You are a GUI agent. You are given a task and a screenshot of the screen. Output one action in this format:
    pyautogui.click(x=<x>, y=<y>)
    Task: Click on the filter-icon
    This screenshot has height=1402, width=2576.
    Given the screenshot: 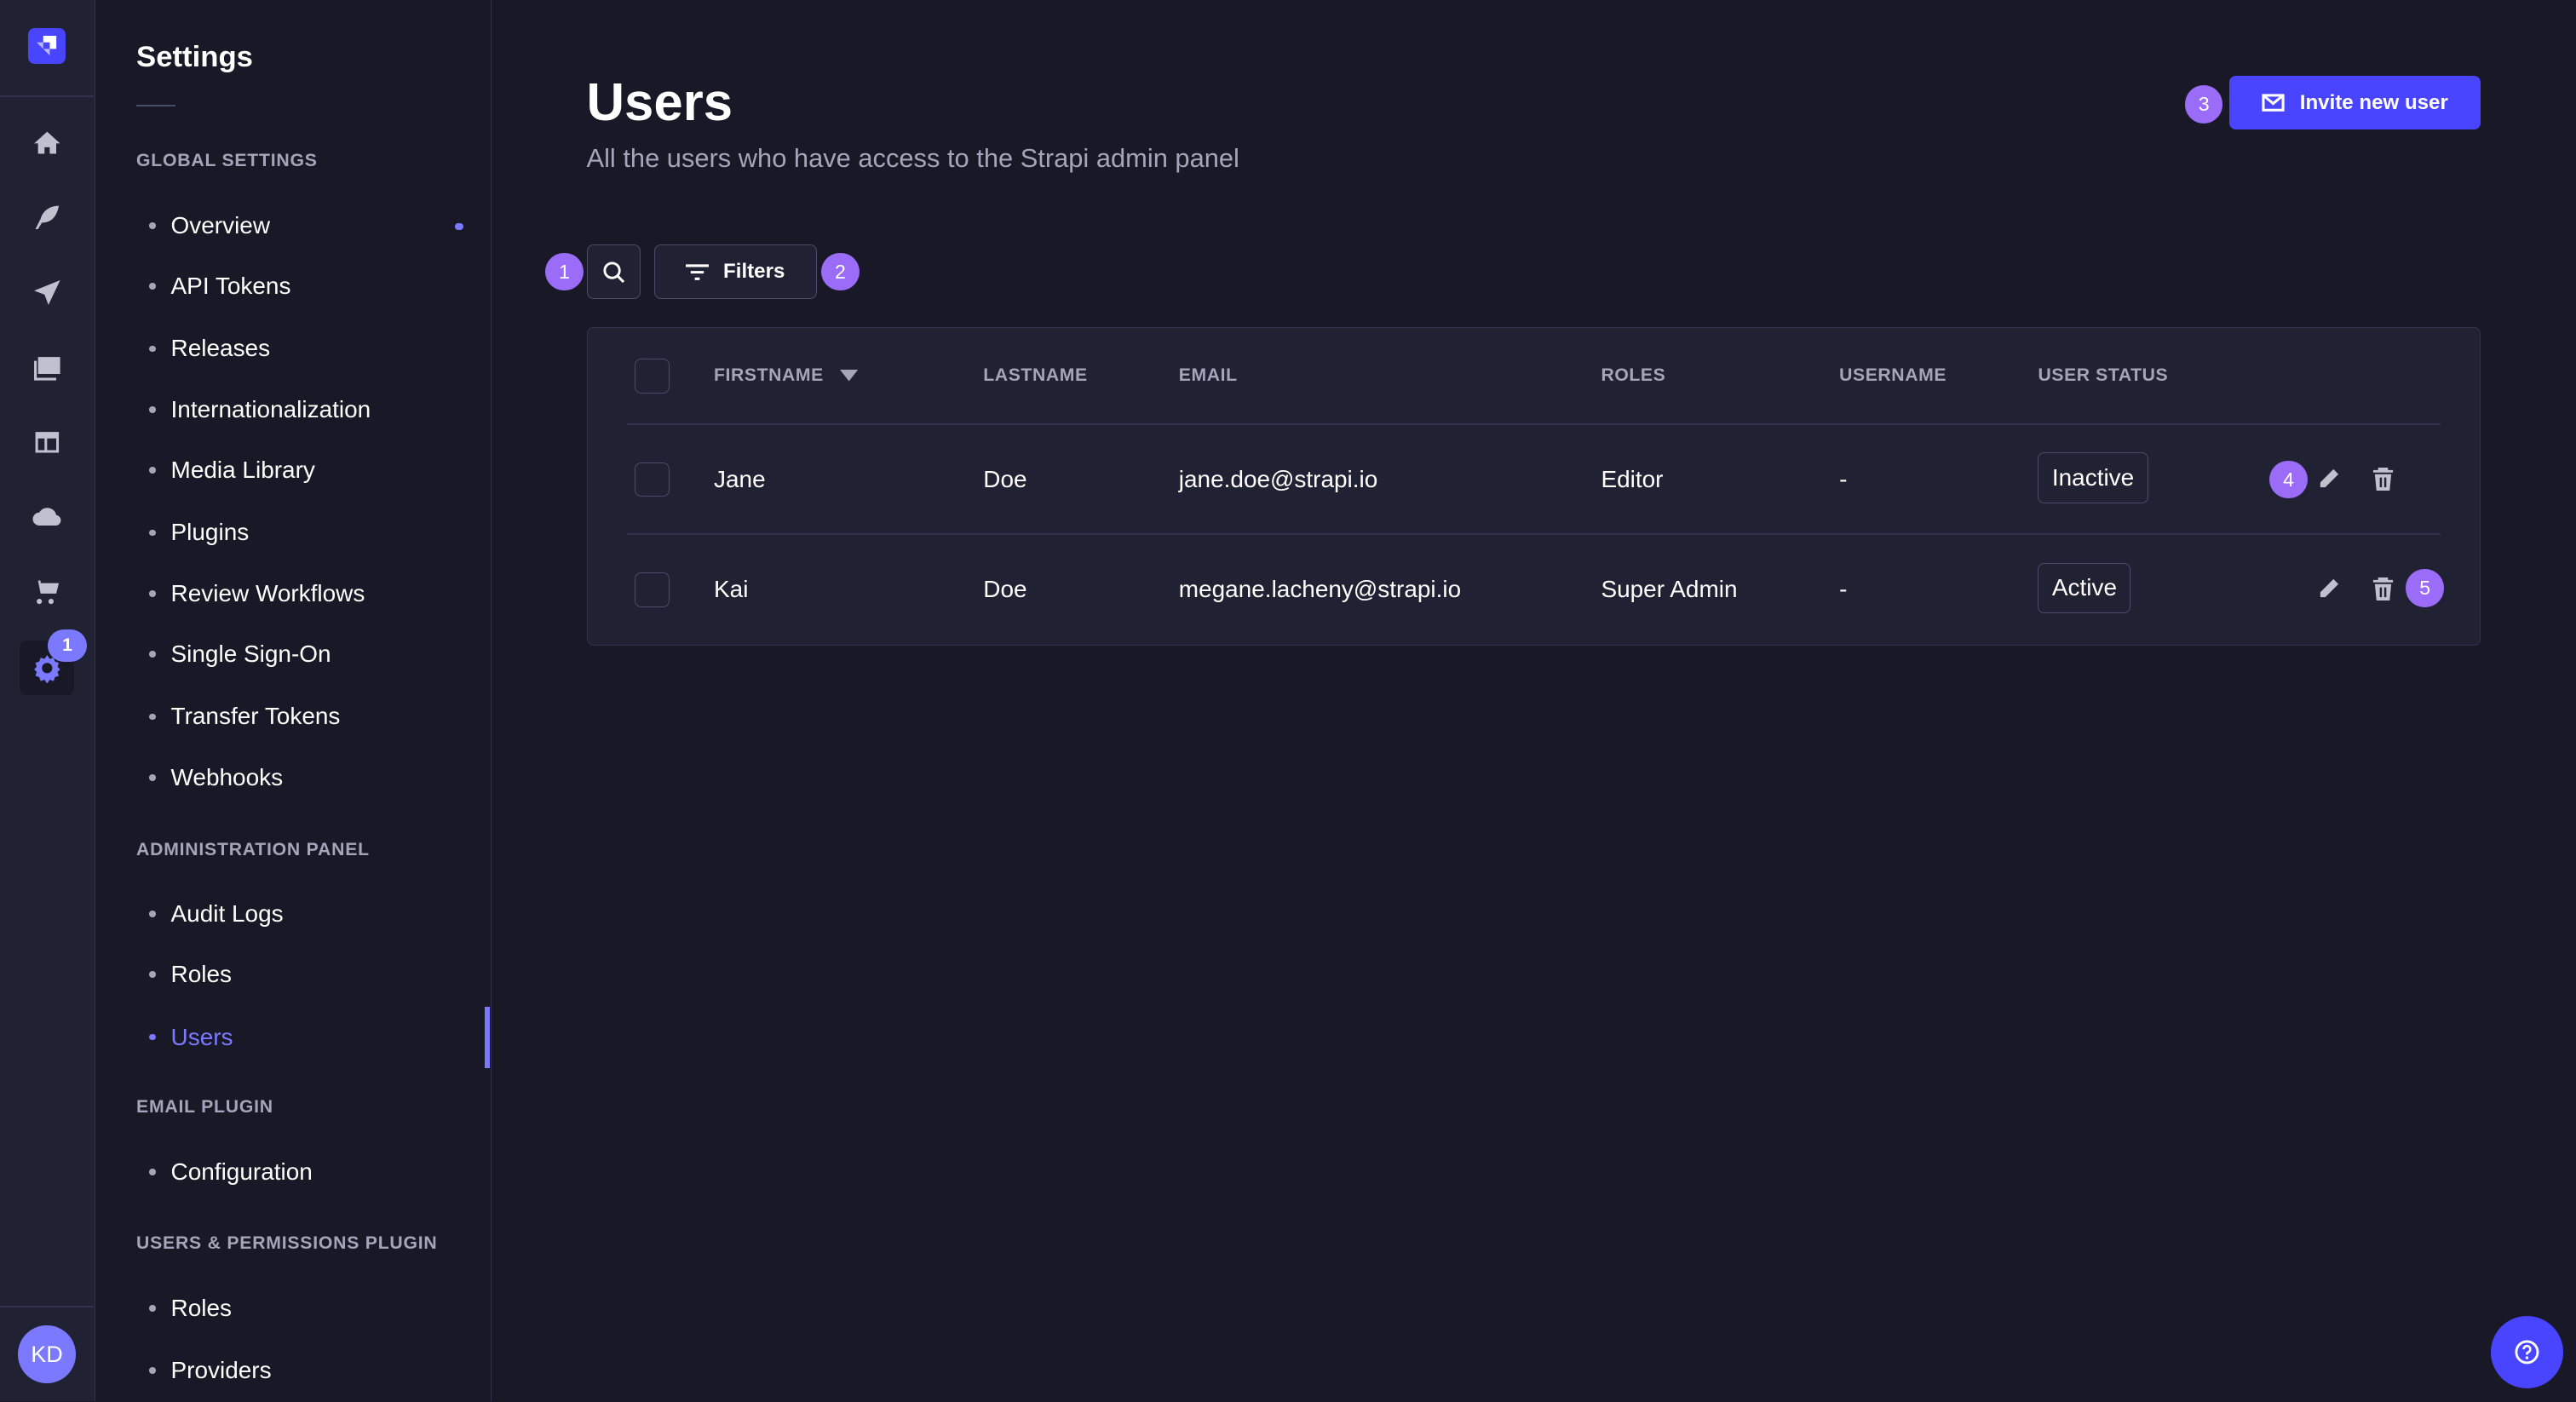 What is the action you would take?
    pyautogui.click(x=697, y=271)
    